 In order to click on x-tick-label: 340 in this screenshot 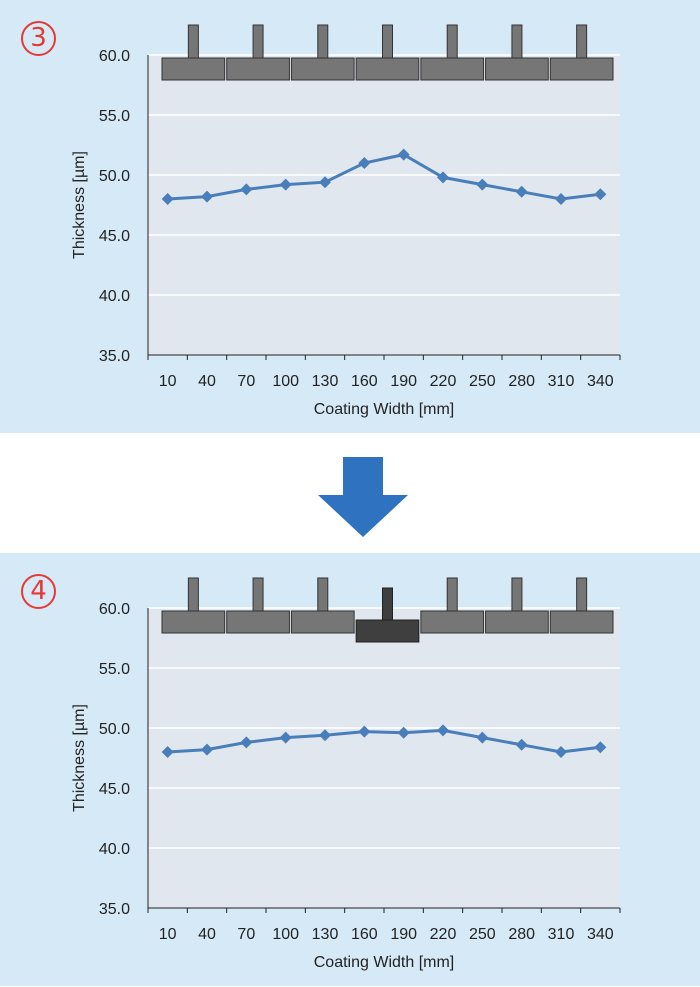, I will do `click(600, 934)`.